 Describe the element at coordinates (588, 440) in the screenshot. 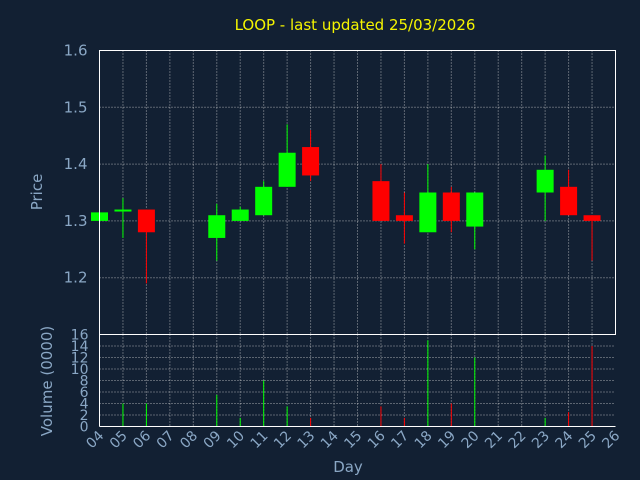

I see `x-tick-label: 25` at that location.